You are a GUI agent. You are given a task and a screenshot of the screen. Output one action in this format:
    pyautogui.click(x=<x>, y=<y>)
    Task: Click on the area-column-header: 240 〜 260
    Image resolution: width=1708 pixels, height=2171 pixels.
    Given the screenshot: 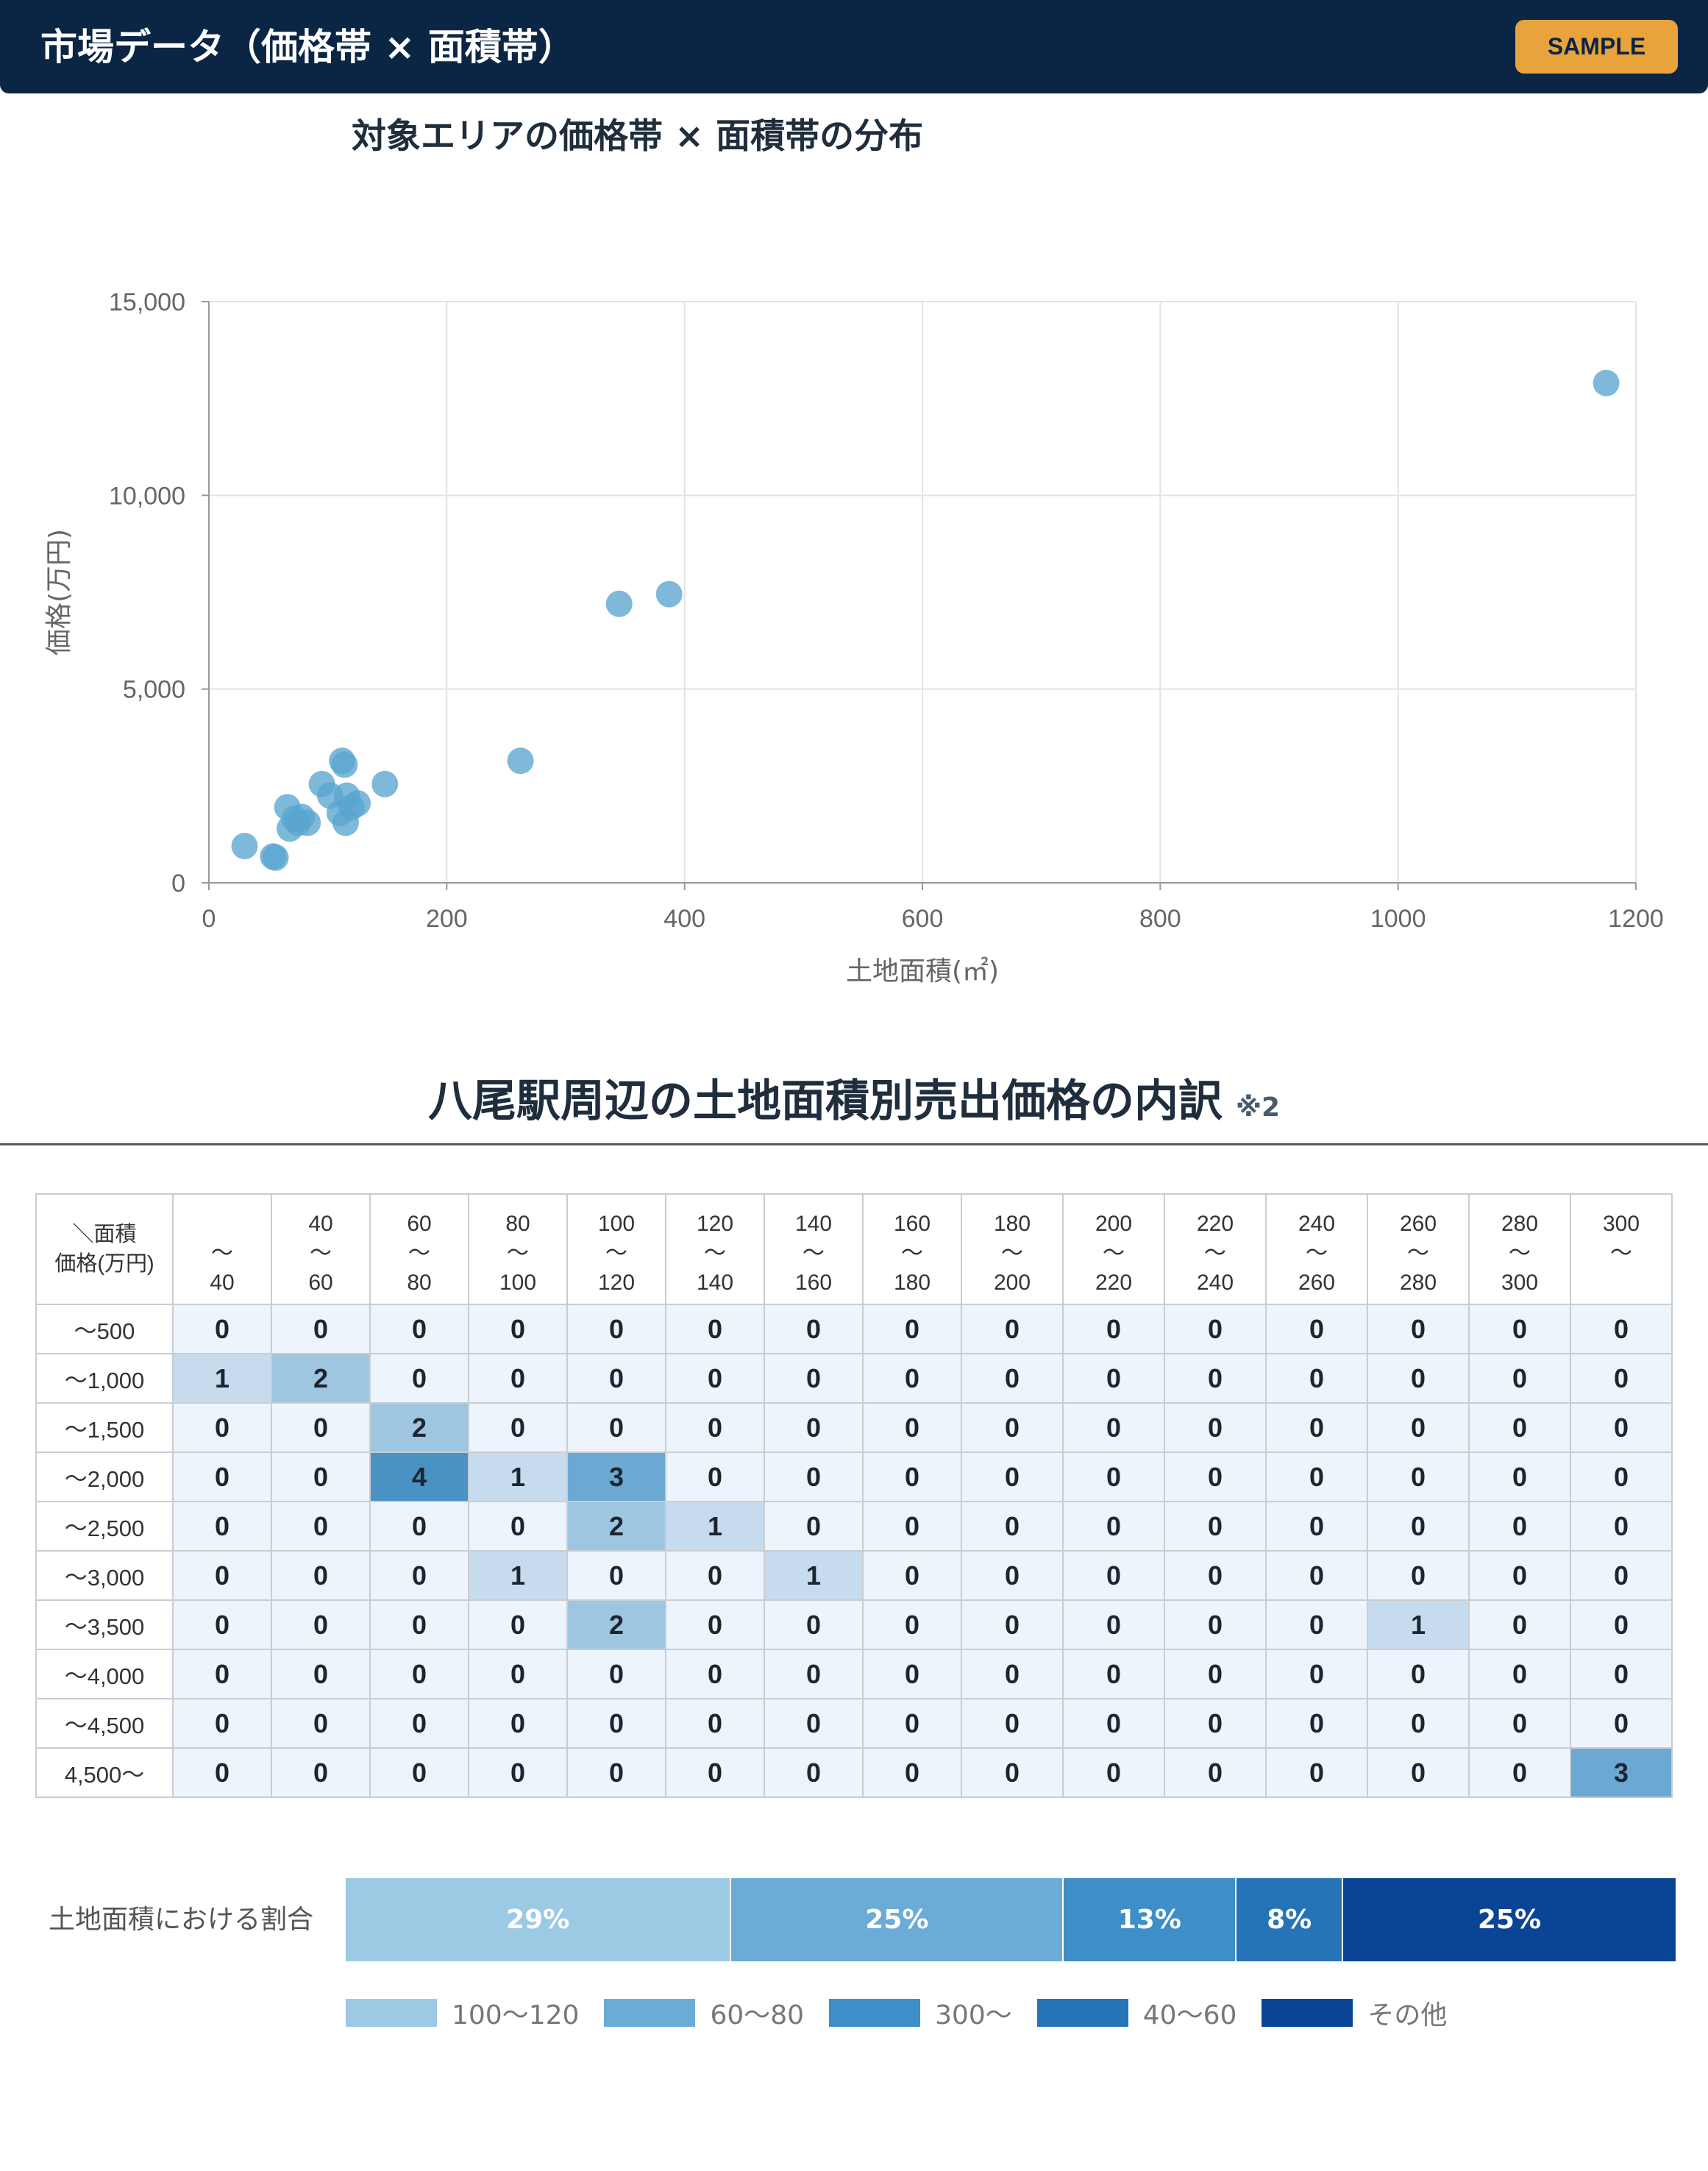 What is the action you would take?
    pyautogui.click(x=1317, y=1249)
    